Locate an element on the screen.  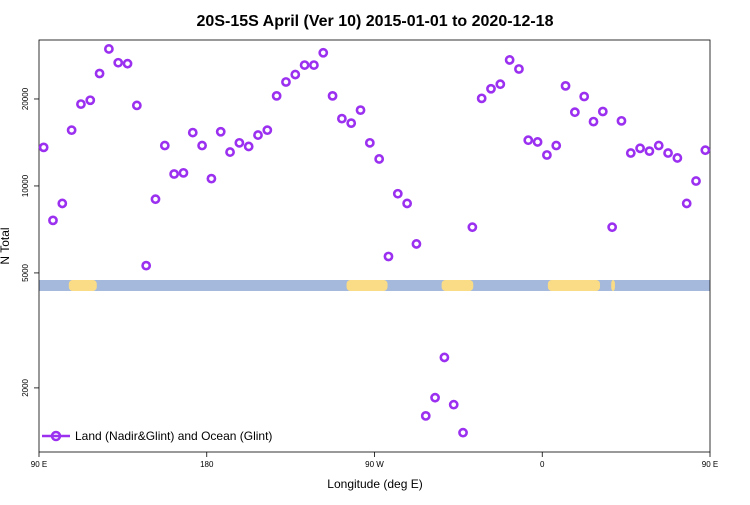
y-axis: 2000 5000 10000 20000 is located at coordinates (30, 242).